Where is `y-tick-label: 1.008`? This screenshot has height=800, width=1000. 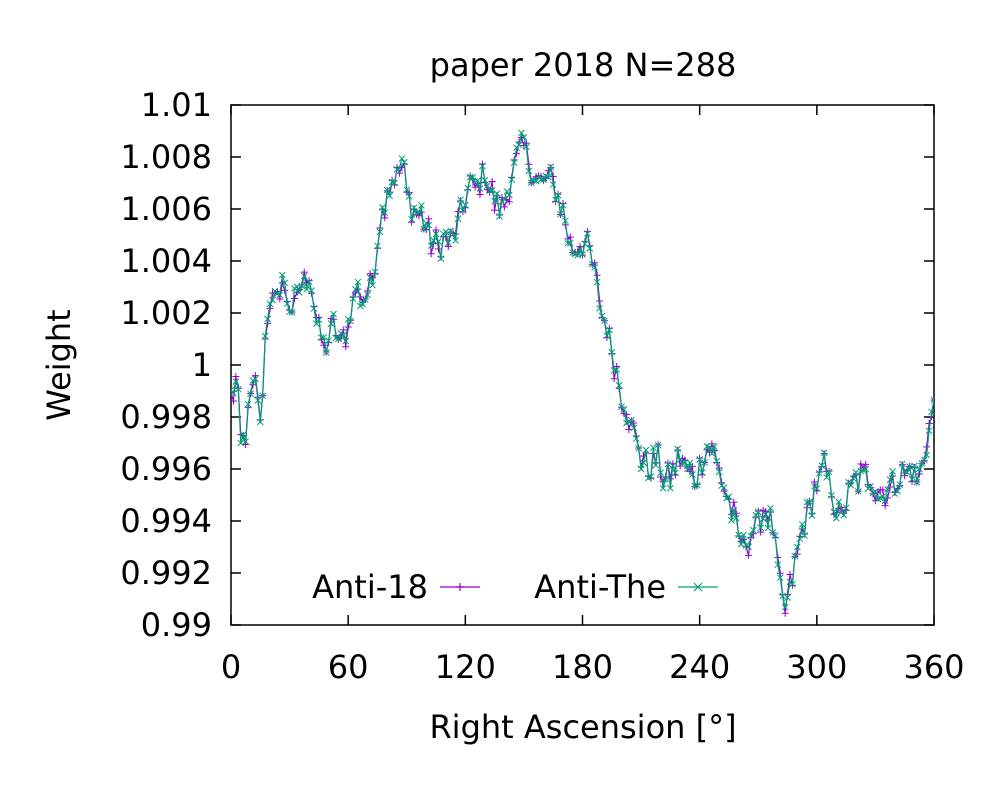
y-tick-label: 1.008 is located at coordinates (166, 157).